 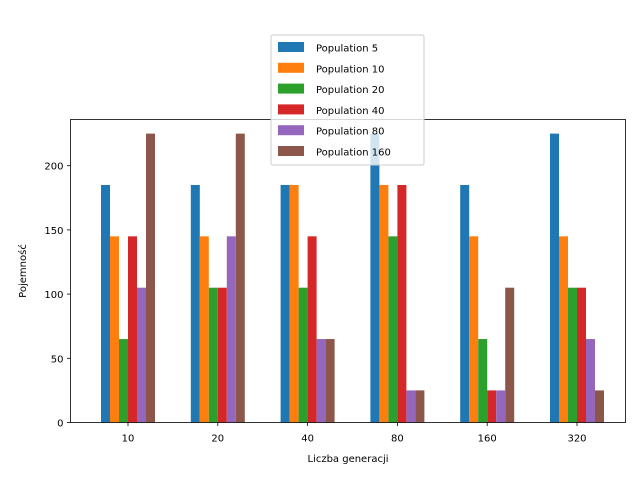 What do you see at coordinates (350, 69) in the screenshot?
I see `legend-label: Population 10` at bounding box center [350, 69].